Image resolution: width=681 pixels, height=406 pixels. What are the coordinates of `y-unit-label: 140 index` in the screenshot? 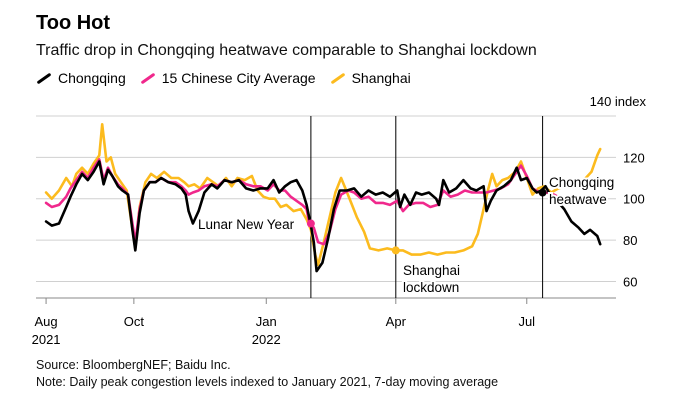 It's located at (618, 101).